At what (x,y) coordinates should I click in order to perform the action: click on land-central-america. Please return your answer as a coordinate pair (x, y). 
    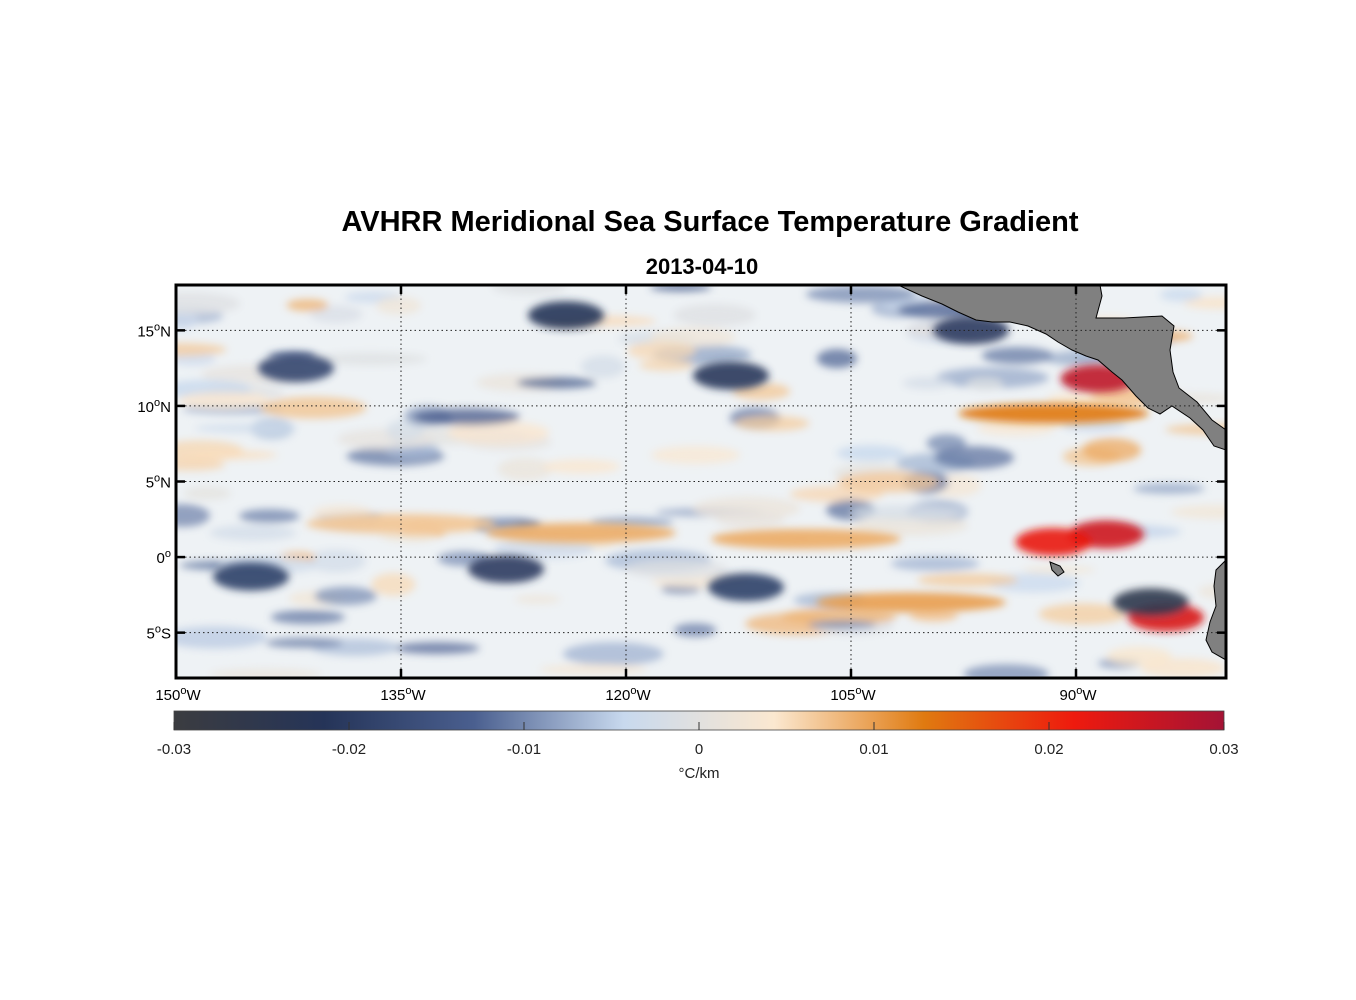
    Looking at the image, I should click on (1061, 368).